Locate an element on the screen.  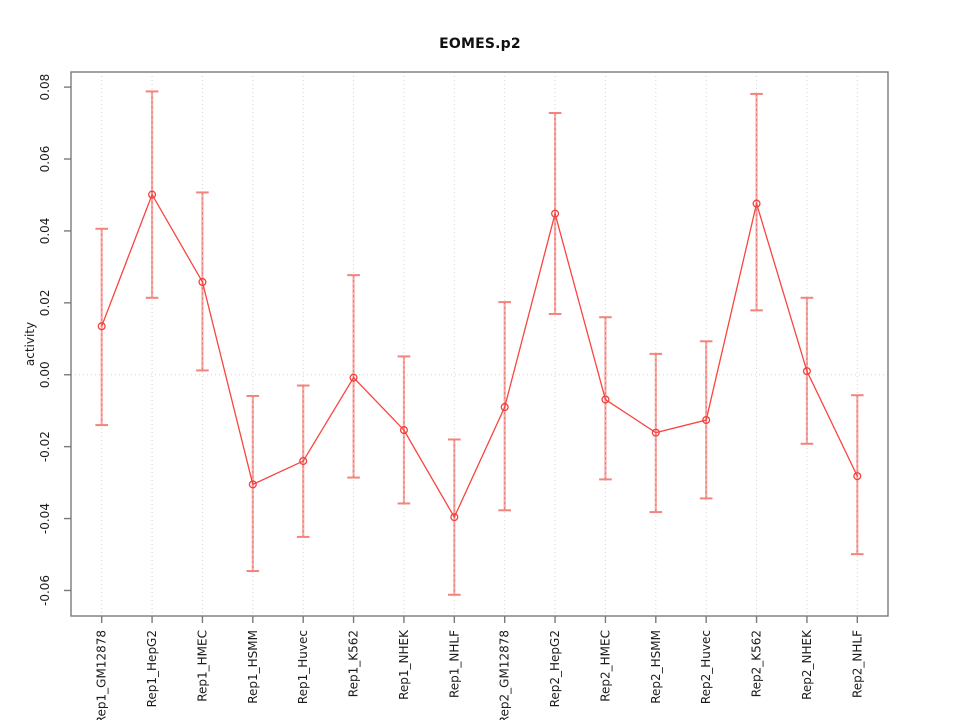
x-tick-label: Rep1_K562 is located at coordinates (354, 663).